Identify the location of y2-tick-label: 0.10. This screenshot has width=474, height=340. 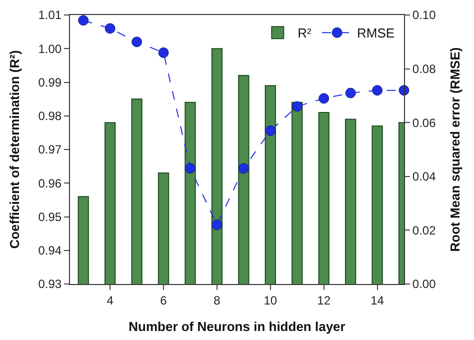
(424, 15).